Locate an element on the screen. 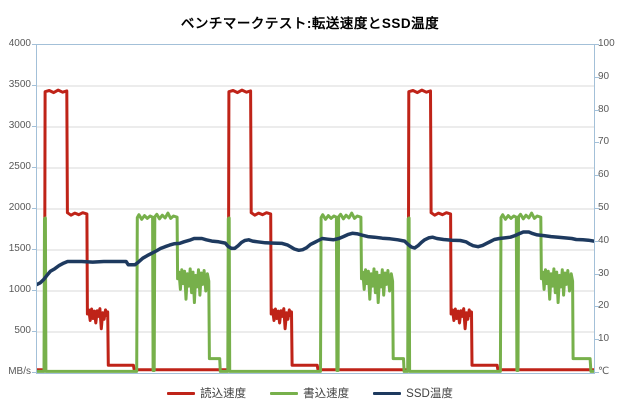  y-tick-label: 4000 is located at coordinates (19, 43).